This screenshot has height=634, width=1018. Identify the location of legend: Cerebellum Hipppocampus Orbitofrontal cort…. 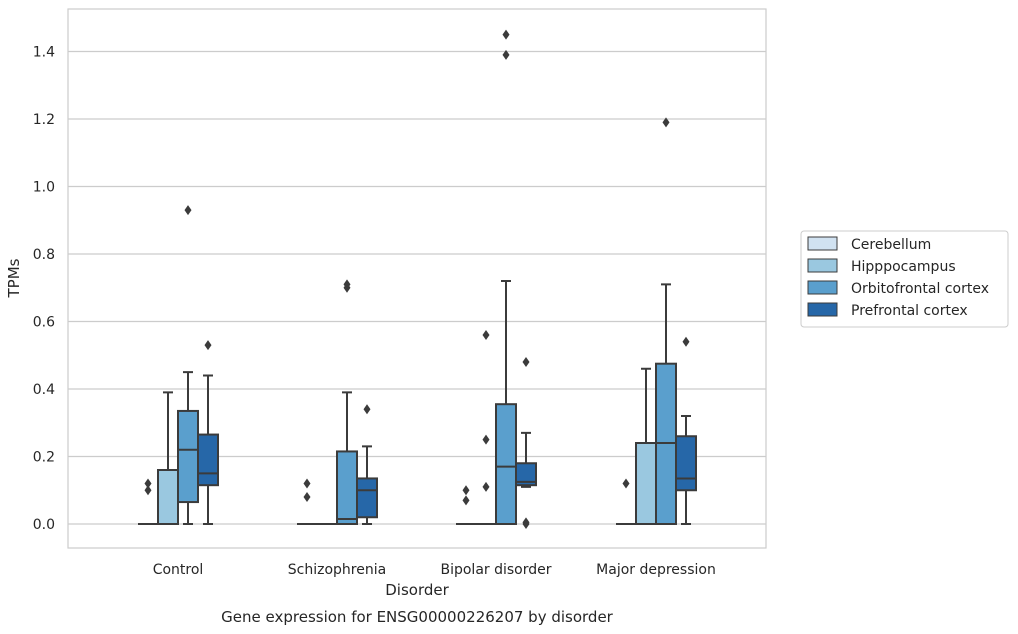
(904, 279).